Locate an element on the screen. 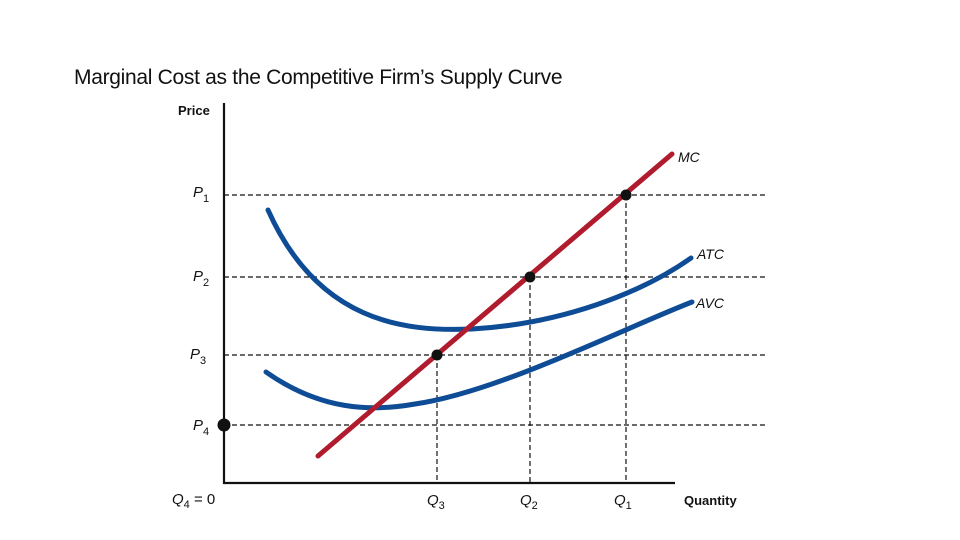 Image resolution: width=960 pixels, height=540 pixels. y-axis-label: Price is located at coordinates (194, 110).